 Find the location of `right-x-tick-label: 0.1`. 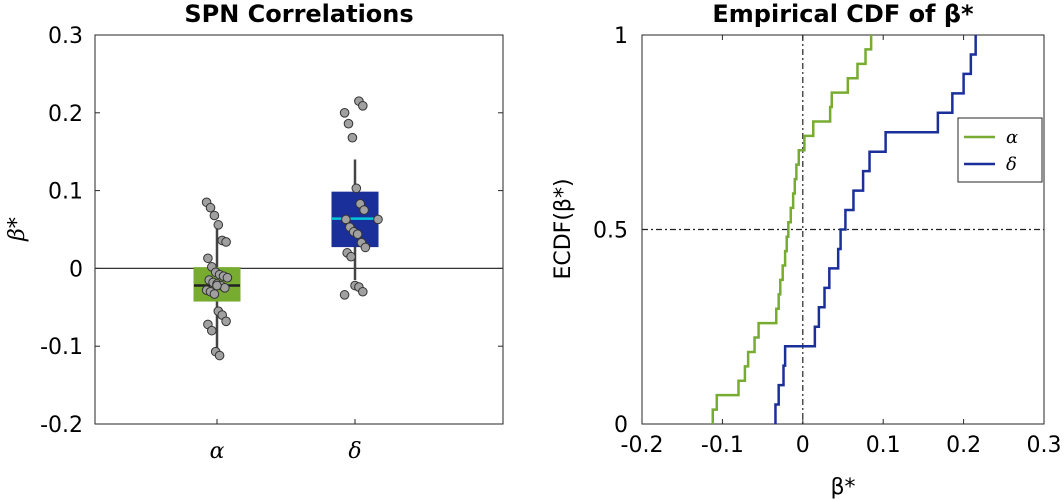

right-x-tick-label: 0.1 is located at coordinates (883, 445).